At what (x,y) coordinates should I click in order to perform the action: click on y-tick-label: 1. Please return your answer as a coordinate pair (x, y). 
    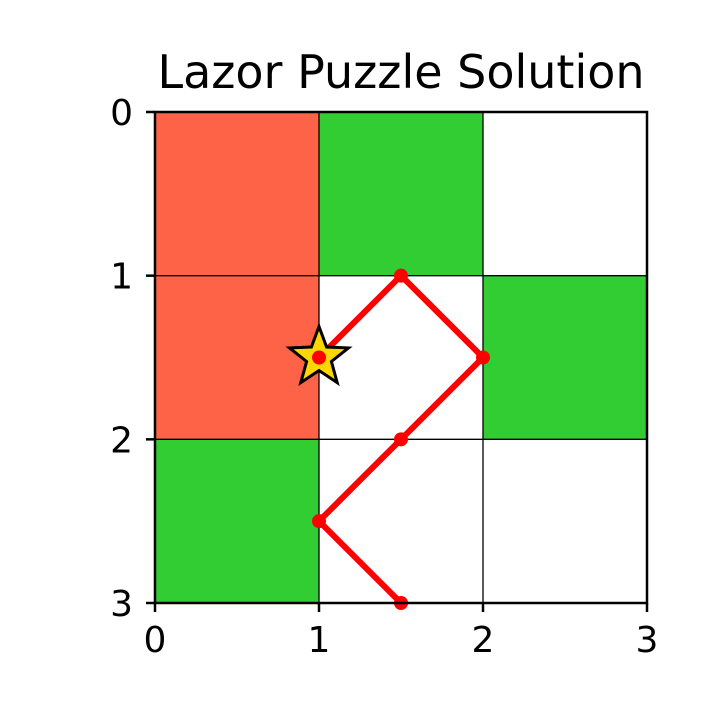
    Looking at the image, I should click on (121, 277).